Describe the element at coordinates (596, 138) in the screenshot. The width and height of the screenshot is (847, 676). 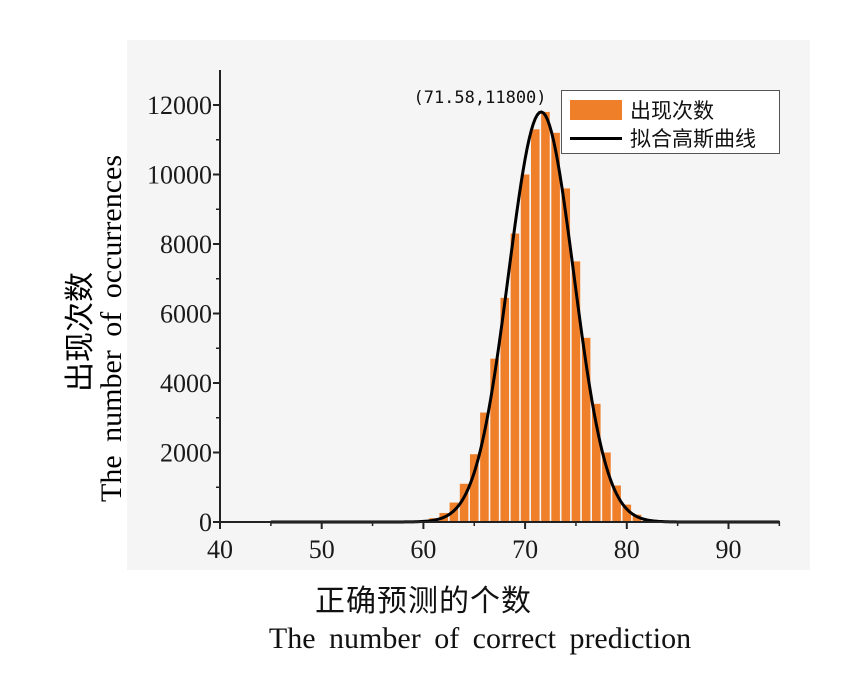
I see `legend-swatch-line` at that location.